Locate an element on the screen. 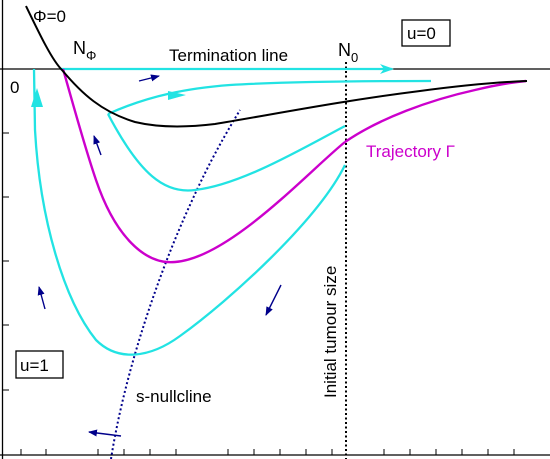 The width and height of the screenshot is (550, 459). arrow-right-top is located at coordinates (149, 78).